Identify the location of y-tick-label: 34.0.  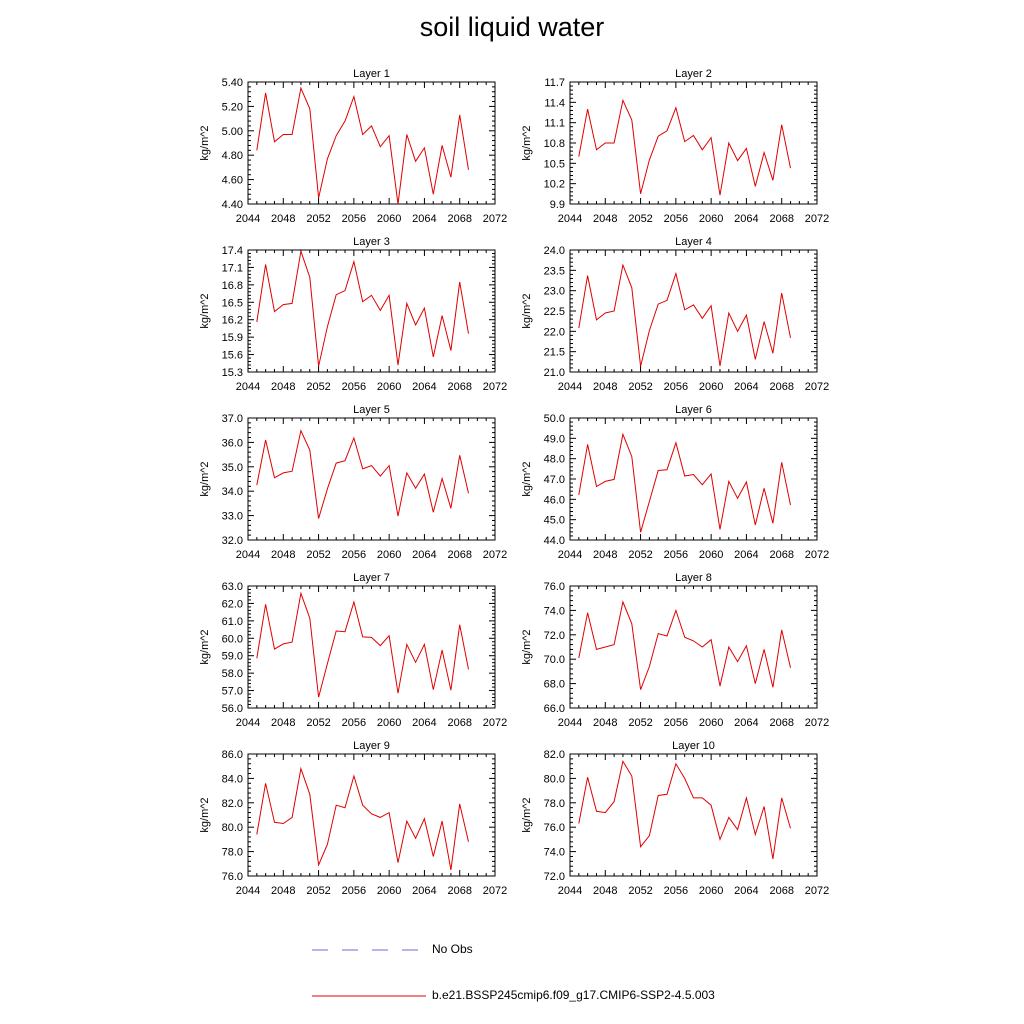
(232, 492).